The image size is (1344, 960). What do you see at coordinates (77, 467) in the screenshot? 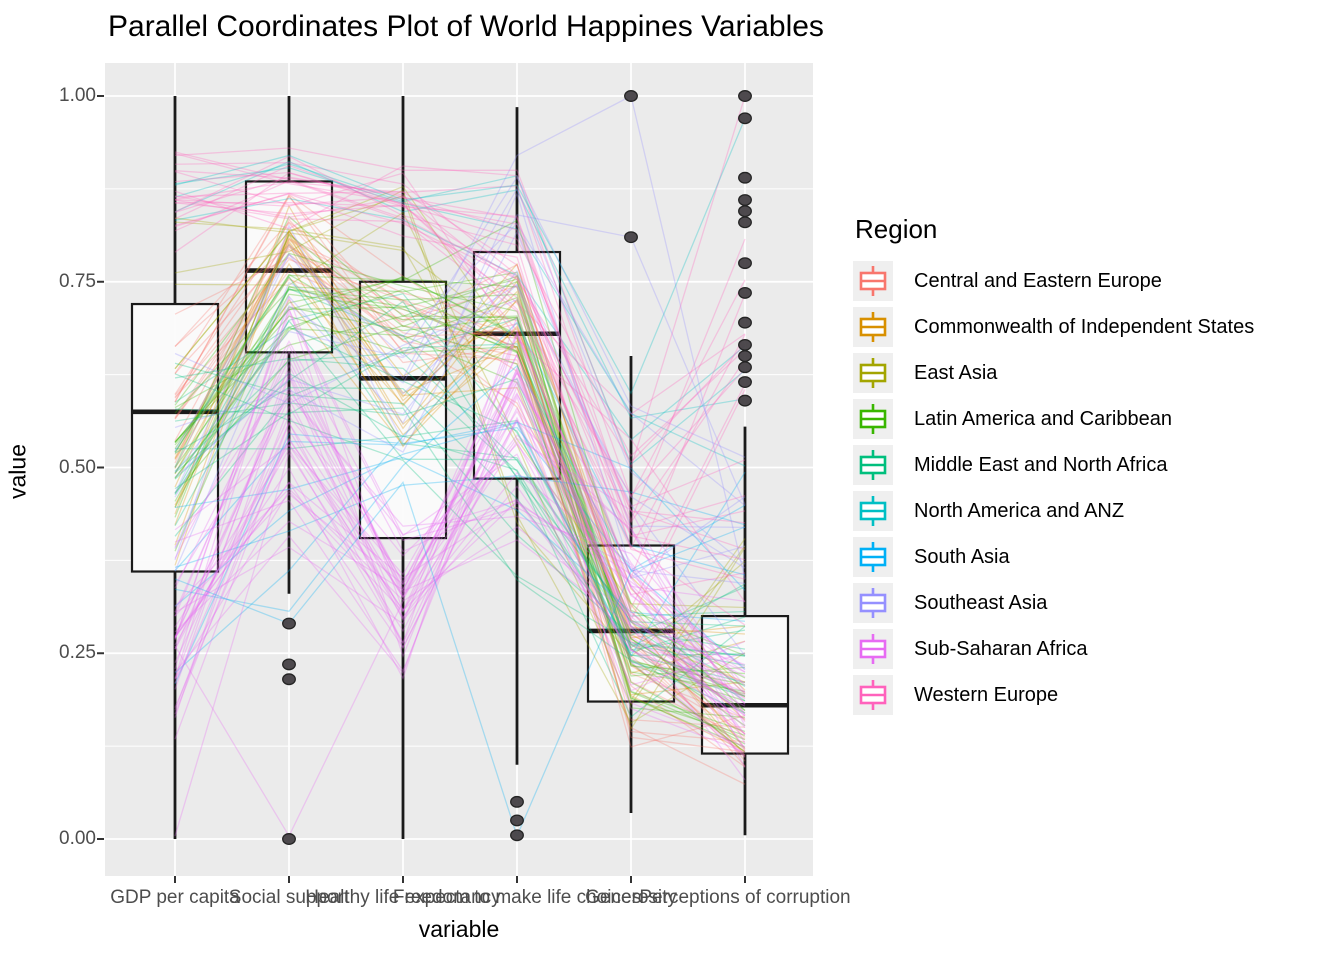
I see `y-tick-label: 0.50` at bounding box center [77, 467].